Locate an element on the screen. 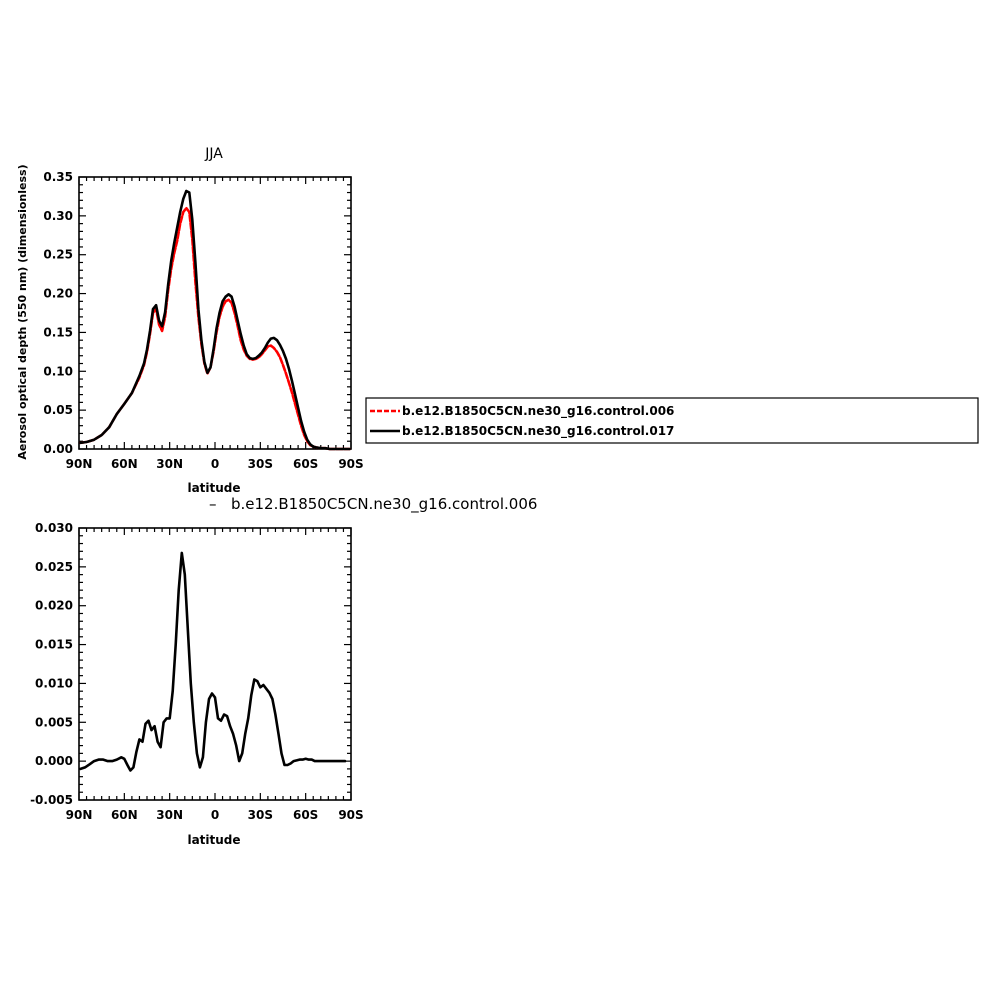 The height and width of the screenshot is (991, 994). top-ytick-label: 0.35 is located at coordinates (58, 177).